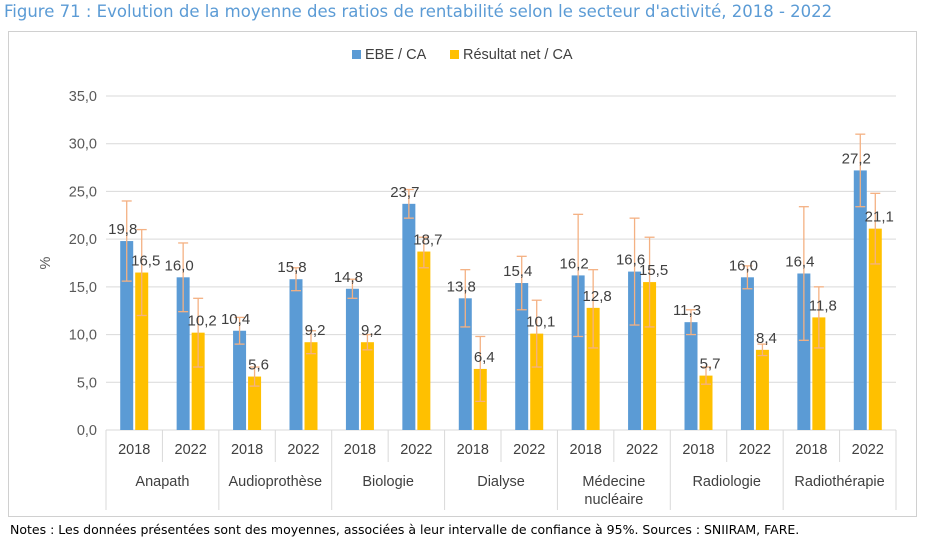 The width and height of the screenshot is (925, 543). Describe the element at coordinates (83, 97) in the screenshot. I see `y-tick-label: 35,0` at that location.